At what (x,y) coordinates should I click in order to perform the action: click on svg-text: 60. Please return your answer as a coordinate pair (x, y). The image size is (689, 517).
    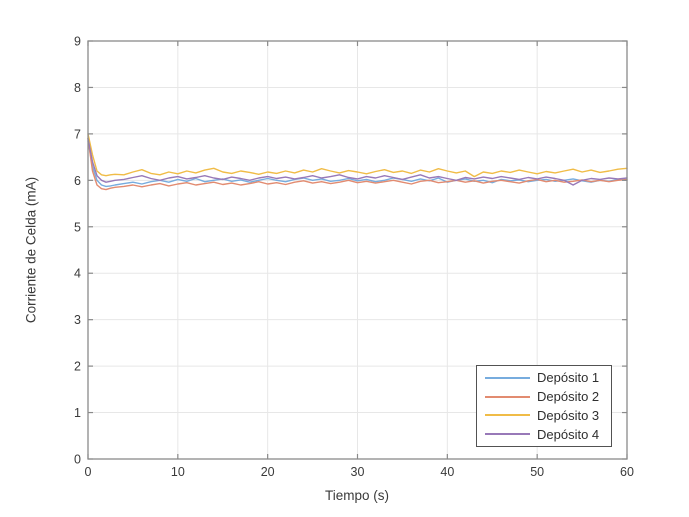
    Looking at the image, I should click on (627, 472).